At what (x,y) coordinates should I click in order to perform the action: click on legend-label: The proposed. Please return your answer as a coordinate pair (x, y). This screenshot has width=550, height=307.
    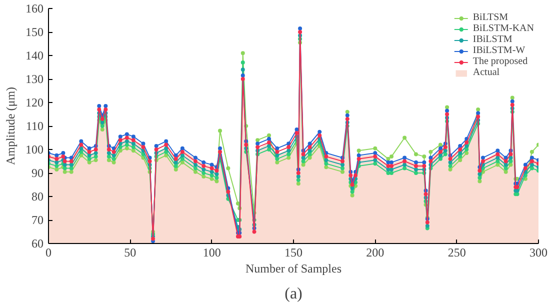
    Looking at the image, I should click on (500, 61).